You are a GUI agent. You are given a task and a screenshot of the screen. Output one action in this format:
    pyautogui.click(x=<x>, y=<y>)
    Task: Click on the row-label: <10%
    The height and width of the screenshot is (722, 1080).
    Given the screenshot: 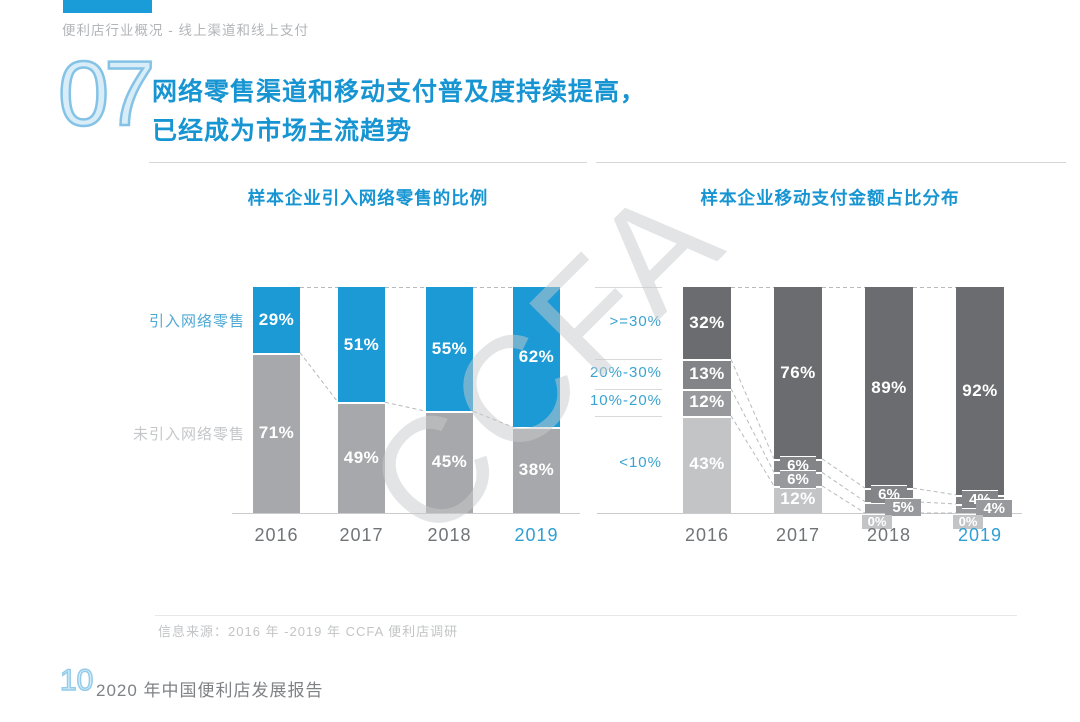 What is the action you would take?
    pyautogui.click(x=640, y=463)
    